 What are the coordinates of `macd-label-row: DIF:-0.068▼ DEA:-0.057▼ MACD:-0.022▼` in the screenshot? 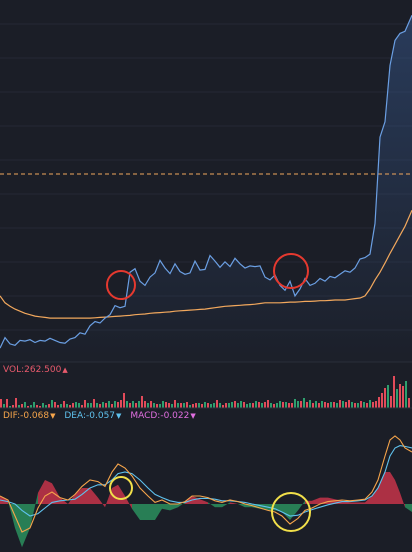 It's located at (102, 416).